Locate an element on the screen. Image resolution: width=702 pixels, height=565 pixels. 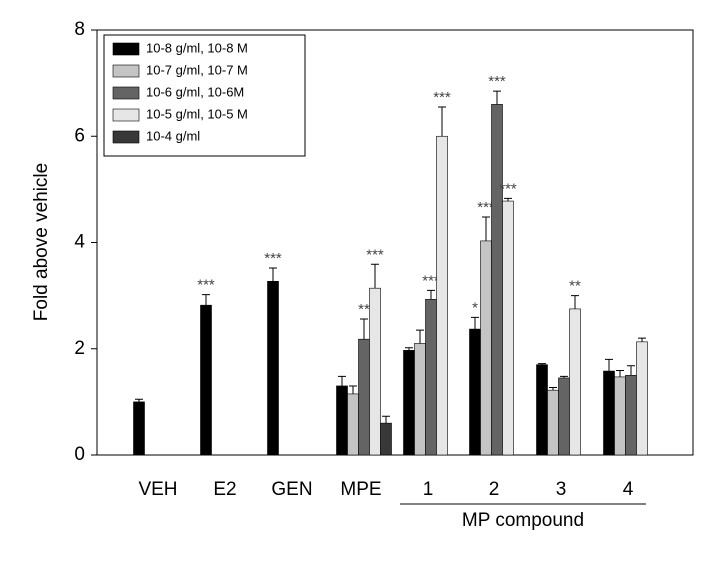
y-tick-label: 0 is located at coordinates (79, 454).